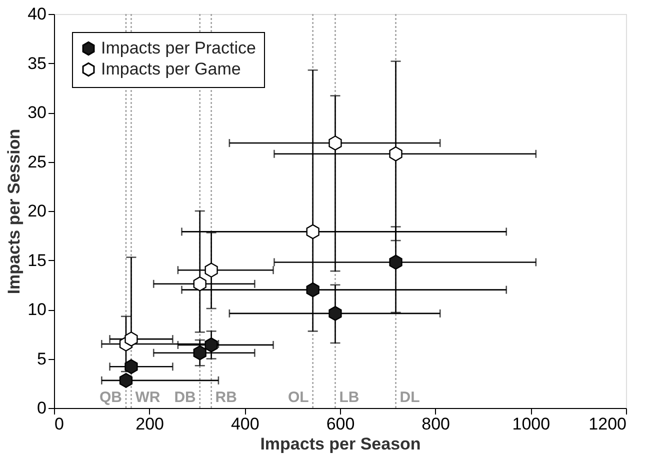 The width and height of the screenshot is (671, 476). What do you see at coordinates (41, 358) in the screenshot?
I see `y-tick-label: 5` at bounding box center [41, 358].